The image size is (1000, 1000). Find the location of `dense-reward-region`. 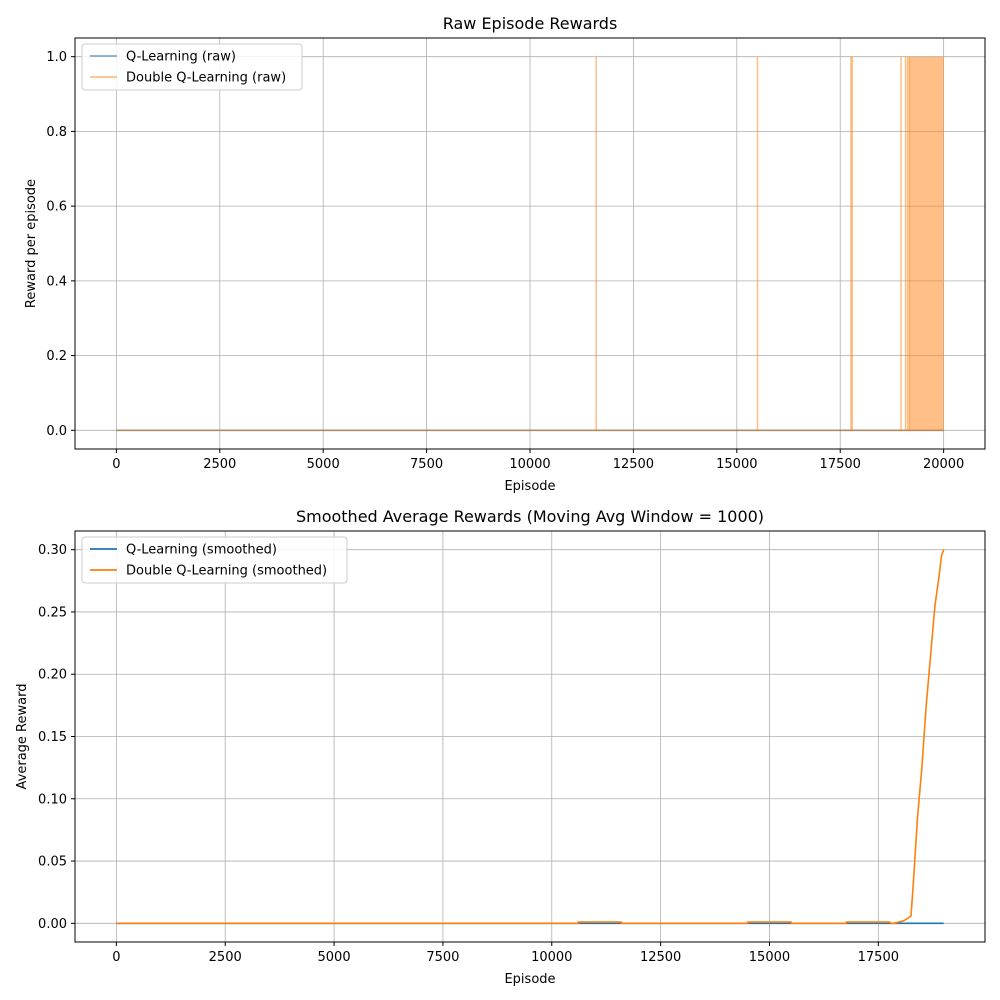

dense-reward-region is located at coordinates (926, 243).